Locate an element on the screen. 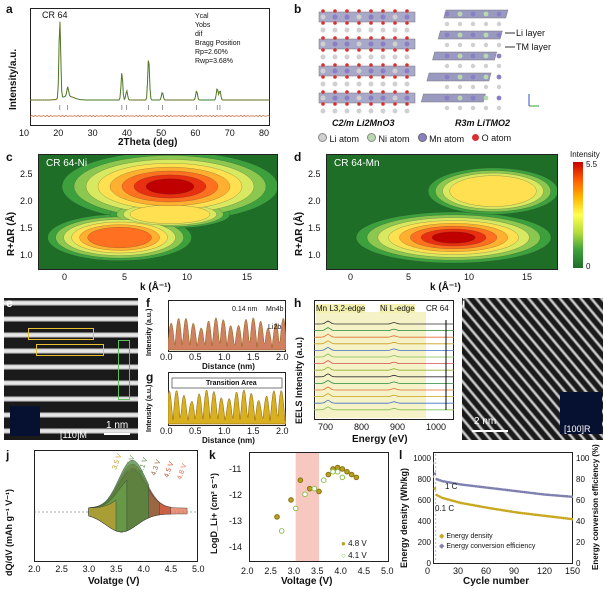 This screenshot has height=589, width=605. plot-frame is located at coordinates (116, 506).